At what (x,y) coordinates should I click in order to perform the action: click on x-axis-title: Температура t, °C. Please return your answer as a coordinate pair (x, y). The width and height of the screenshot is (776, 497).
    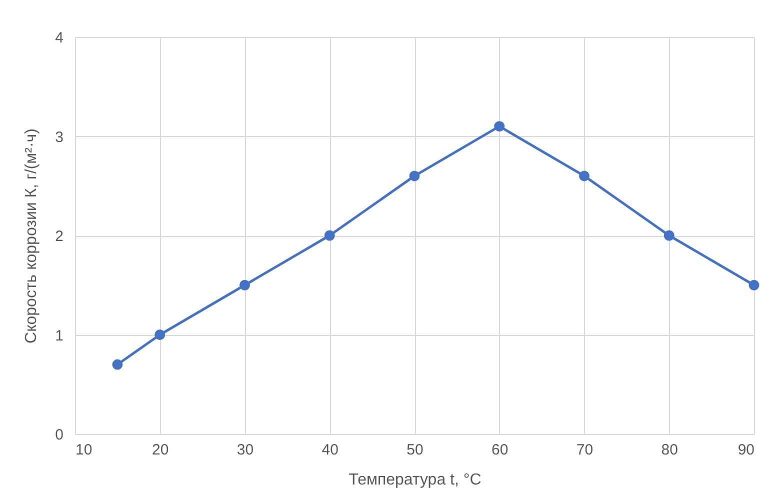
    Looking at the image, I should click on (415, 480).